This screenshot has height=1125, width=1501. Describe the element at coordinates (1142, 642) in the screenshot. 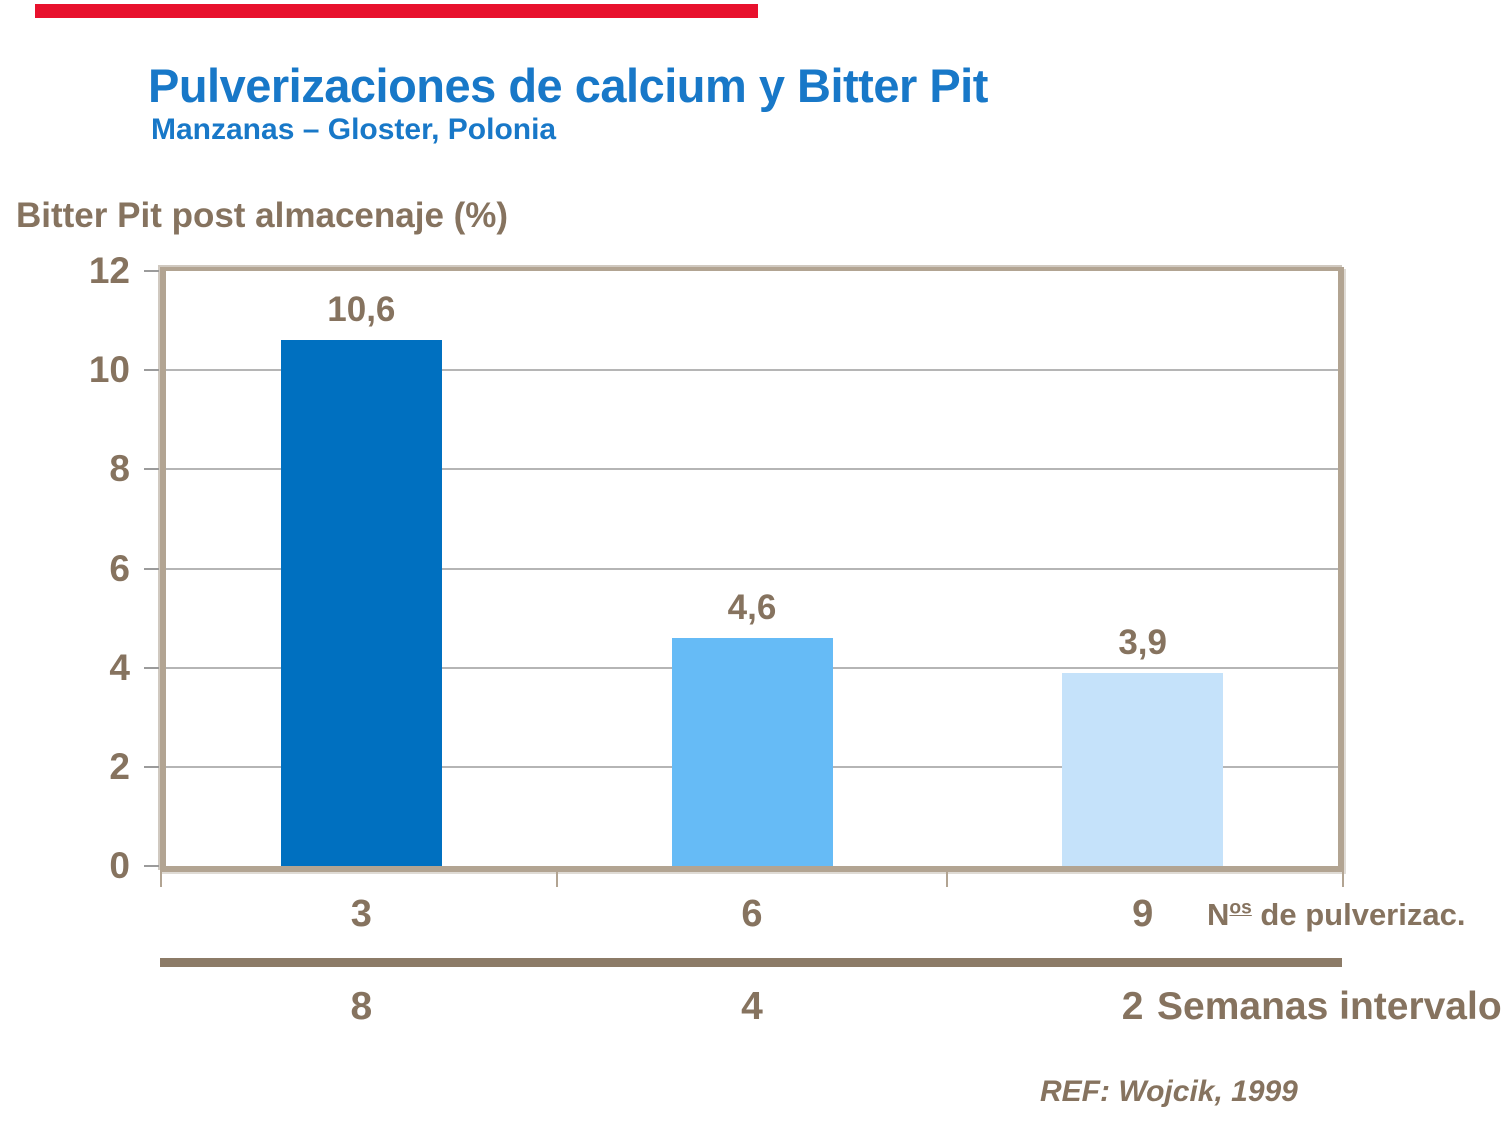

I see `bar-value-label-2: 3,9` at that location.